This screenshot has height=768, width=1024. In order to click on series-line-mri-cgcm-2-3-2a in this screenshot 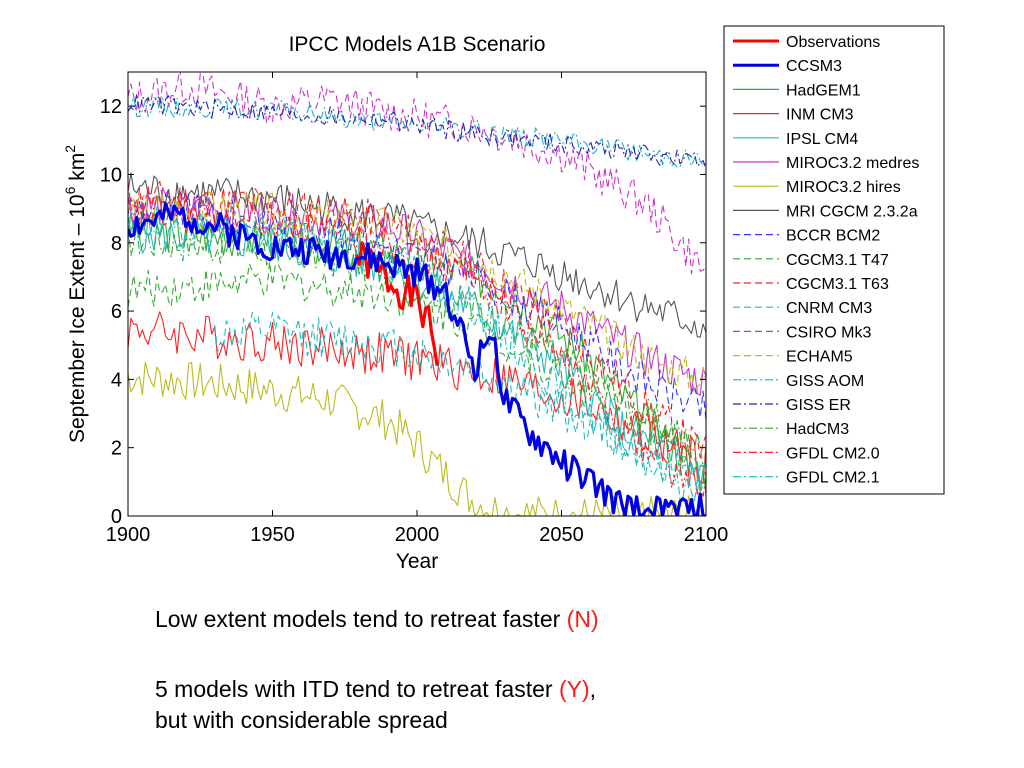, I will do `click(417, 255)`.